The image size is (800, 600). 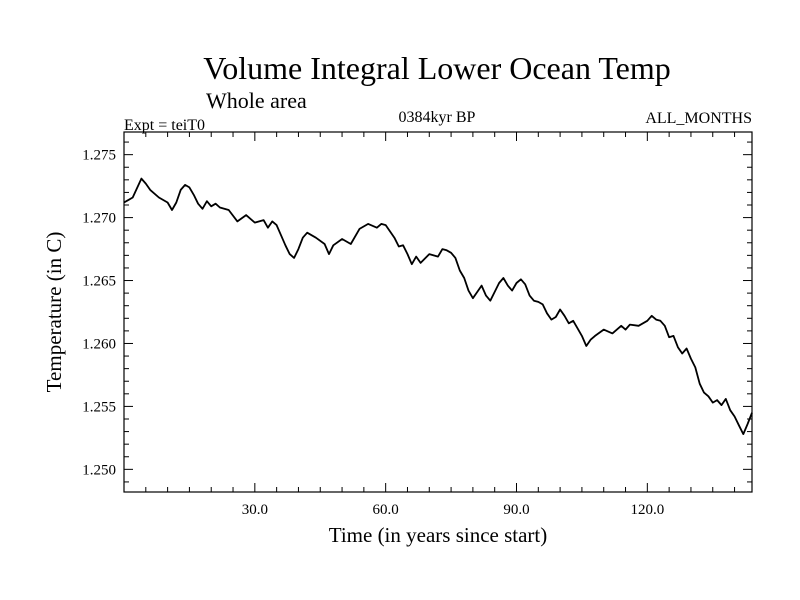 What do you see at coordinates (164, 125) in the screenshot?
I see `expt-label: Expt = teiT0` at bounding box center [164, 125].